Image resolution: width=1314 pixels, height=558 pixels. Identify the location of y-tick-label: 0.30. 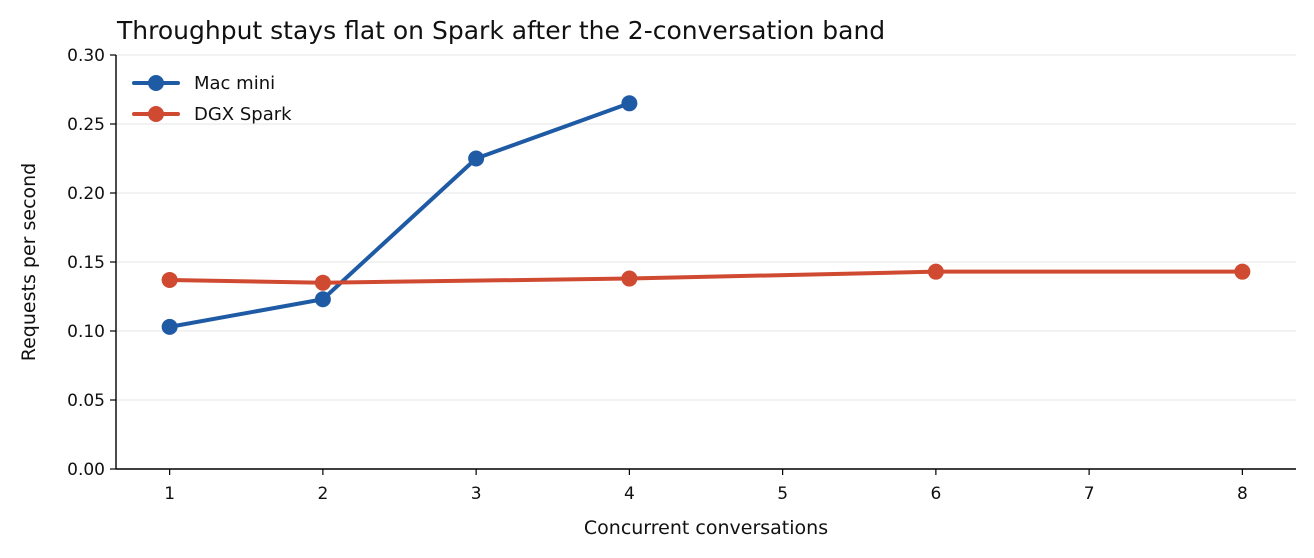
(86, 56).